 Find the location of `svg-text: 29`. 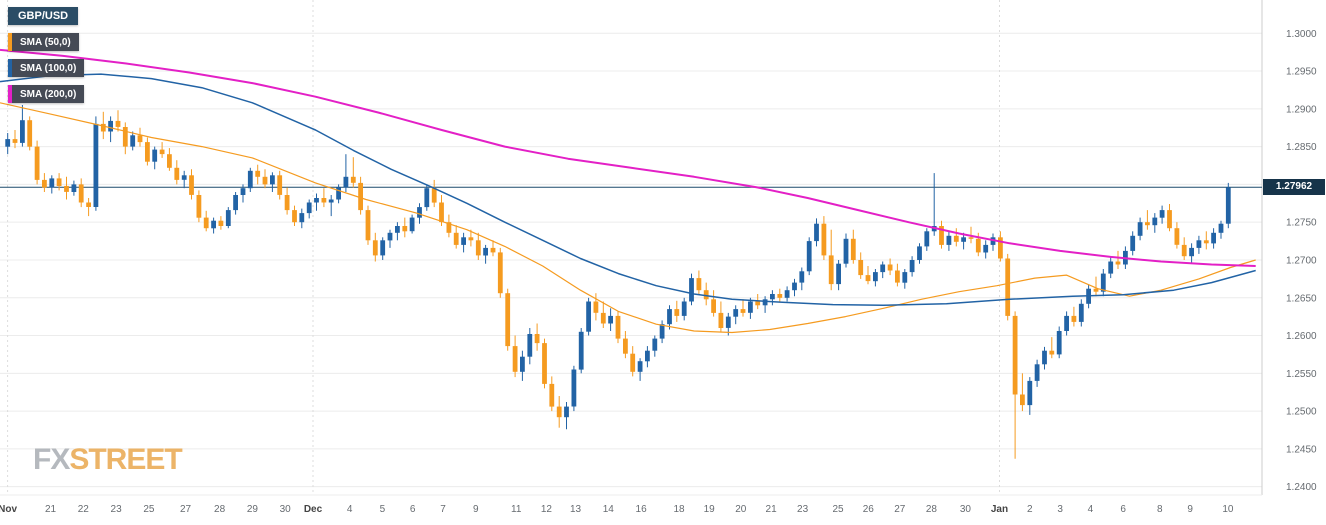

svg-text: 29 is located at coordinates (253, 509).